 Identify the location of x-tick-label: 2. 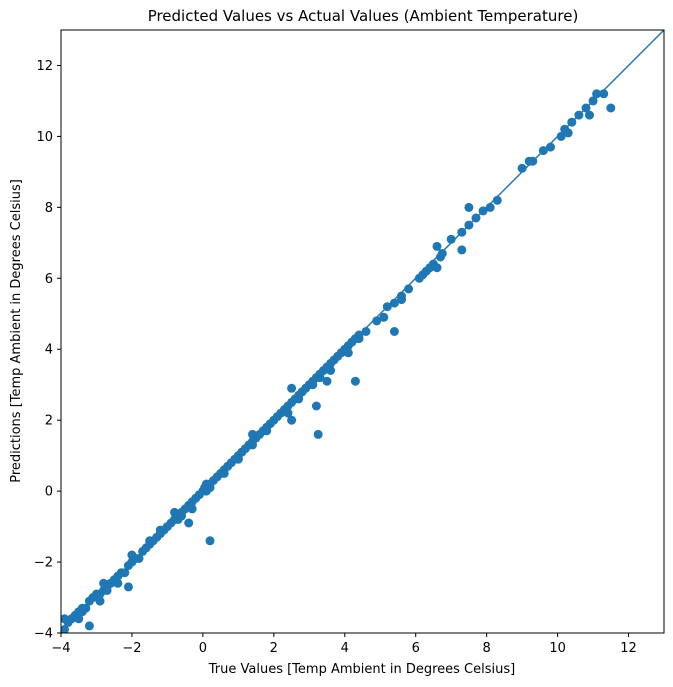
(274, 648).